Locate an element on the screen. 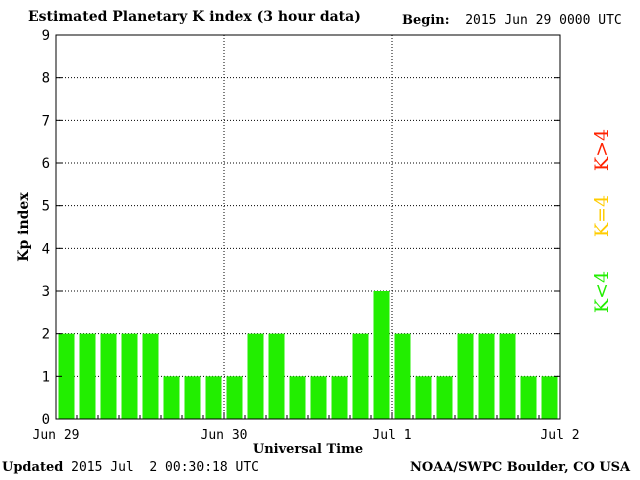 The height and width of the screenshot is (480, 640). x-tick-label: Jun 29 is located at coordinates (56, 435).